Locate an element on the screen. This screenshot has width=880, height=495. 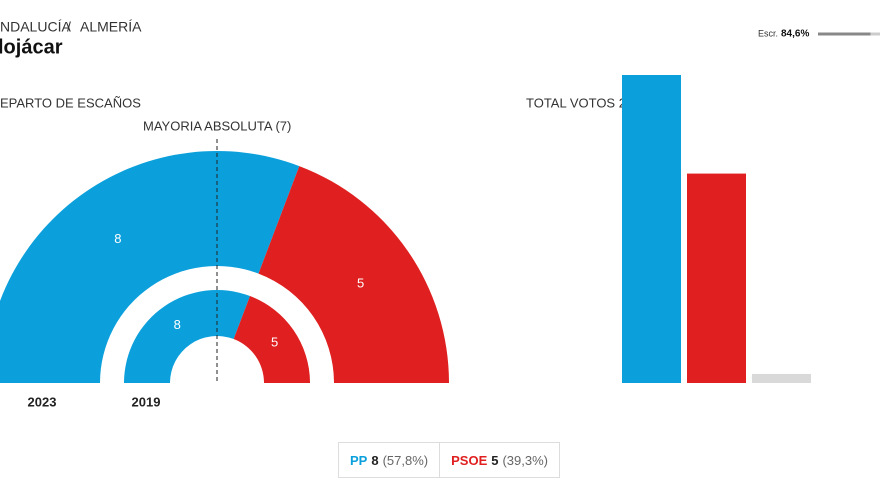
legend: PP 8 (57,8%) PSOE 5 (39,3%) is located at coordinates (449, 460).